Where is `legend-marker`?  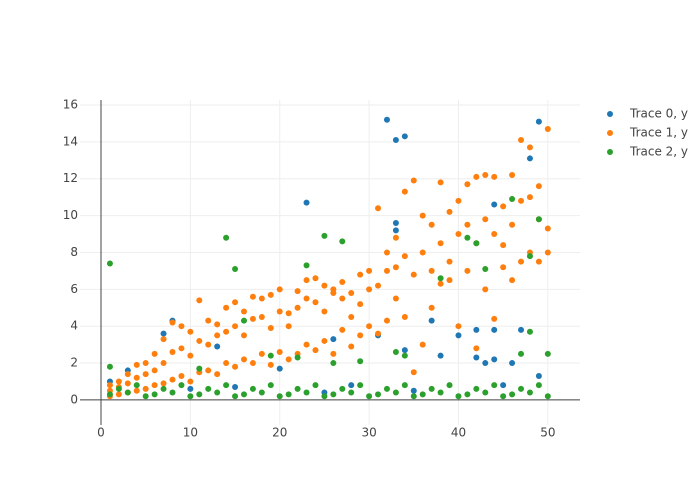 legend-marker is located at coordinates (610, 114).